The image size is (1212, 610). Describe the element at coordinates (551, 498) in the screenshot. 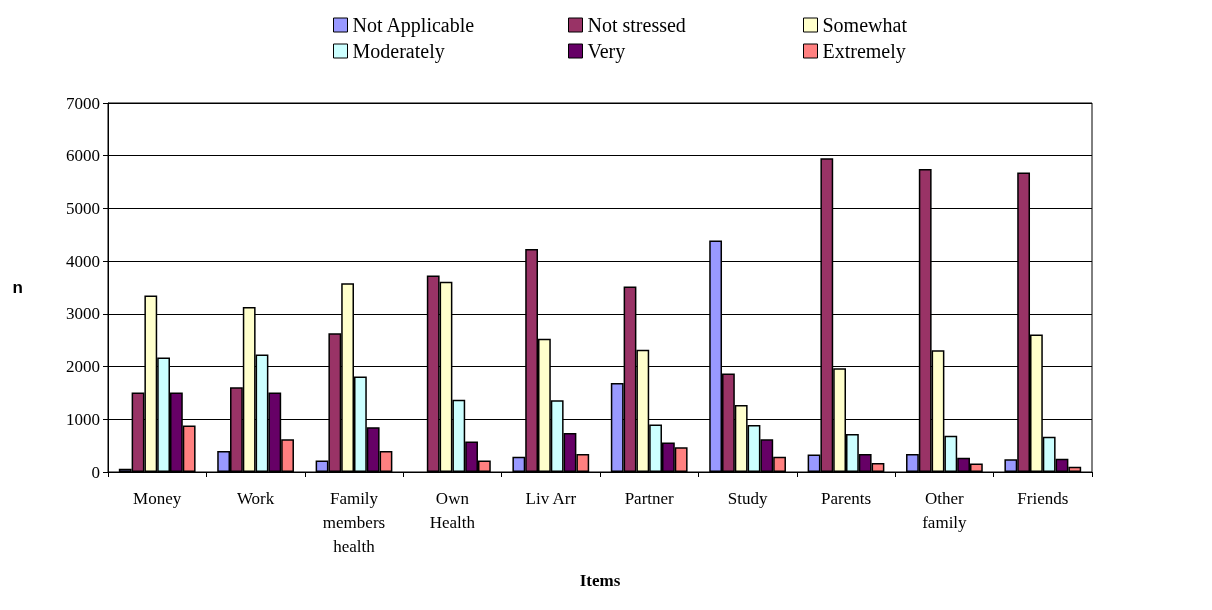

I see `x-tick-label: Liv Arr` at that location.